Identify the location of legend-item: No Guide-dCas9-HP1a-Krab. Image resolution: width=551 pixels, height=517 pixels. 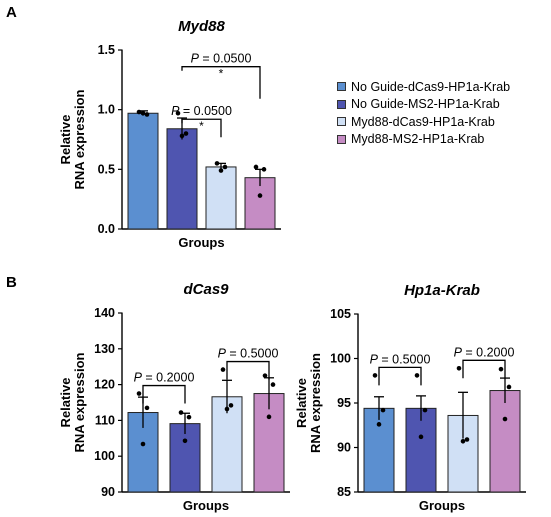
(423, 87).